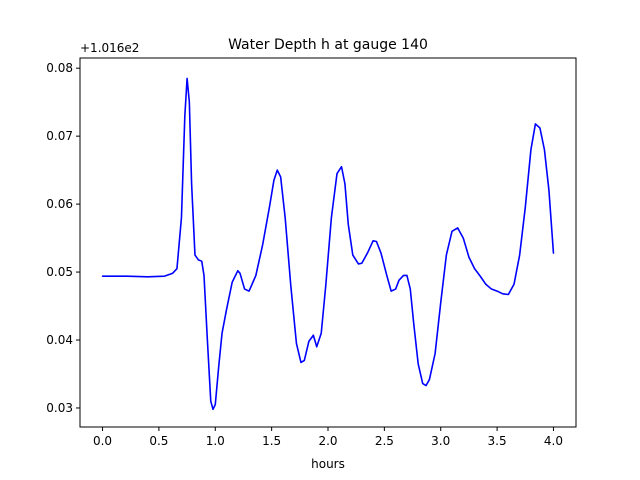  Describe the element at coordinates (553, 441) in the screenshot. I see `x-tick-label: 4.0` at that location.